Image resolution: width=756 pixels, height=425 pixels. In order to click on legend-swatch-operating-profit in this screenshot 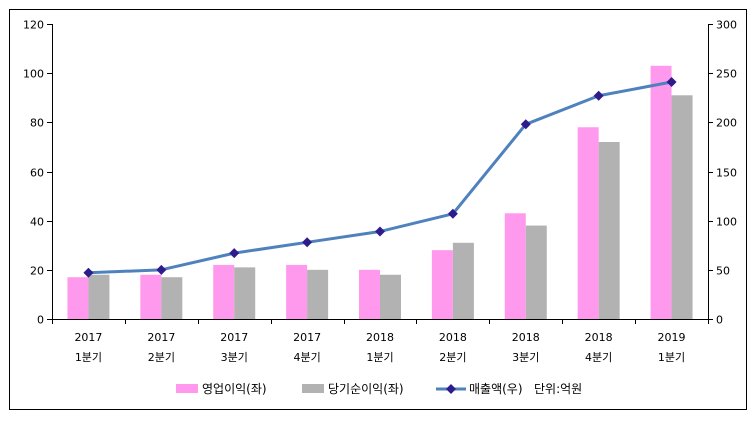, I will do `click(187, 388)`.